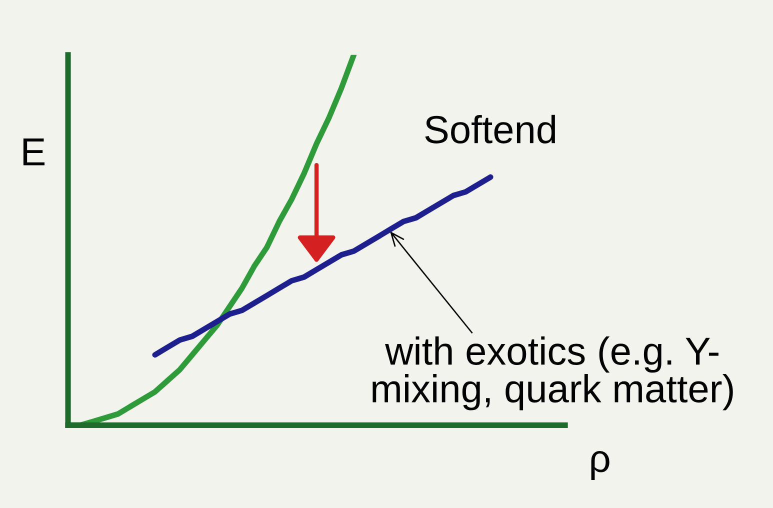 This screenshot has width=773, height=508. What do you see at coordinates (34, 152) in the screenshot?
I see `y-axis-title: E` at bounding box center [34, 152].